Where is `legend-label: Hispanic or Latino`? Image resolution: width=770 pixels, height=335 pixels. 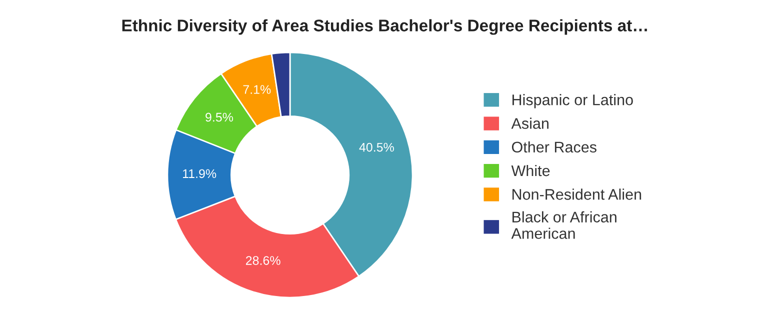
legend-label: Hispanic or Latino is located at coordinates (572, 101).